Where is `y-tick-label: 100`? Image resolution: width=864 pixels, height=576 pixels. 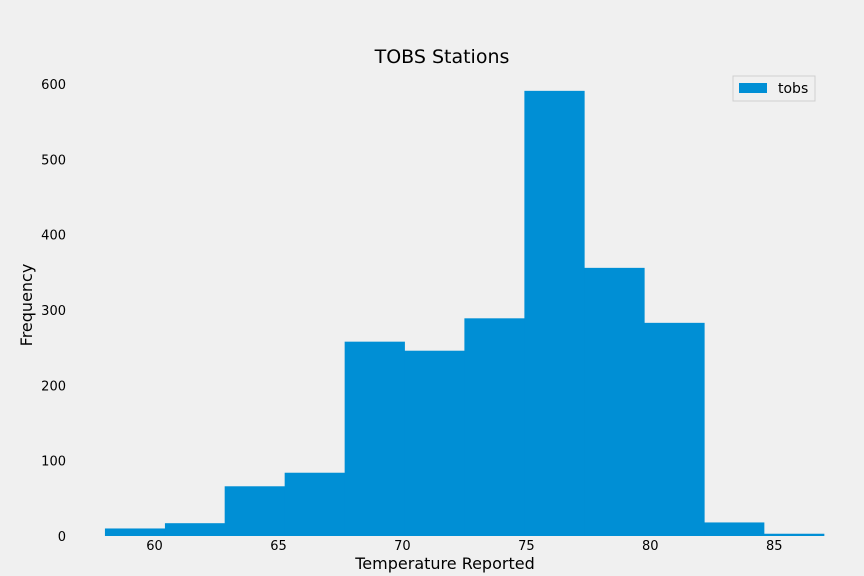
y-tick-label: 100 is located at coordinates (53, 462).